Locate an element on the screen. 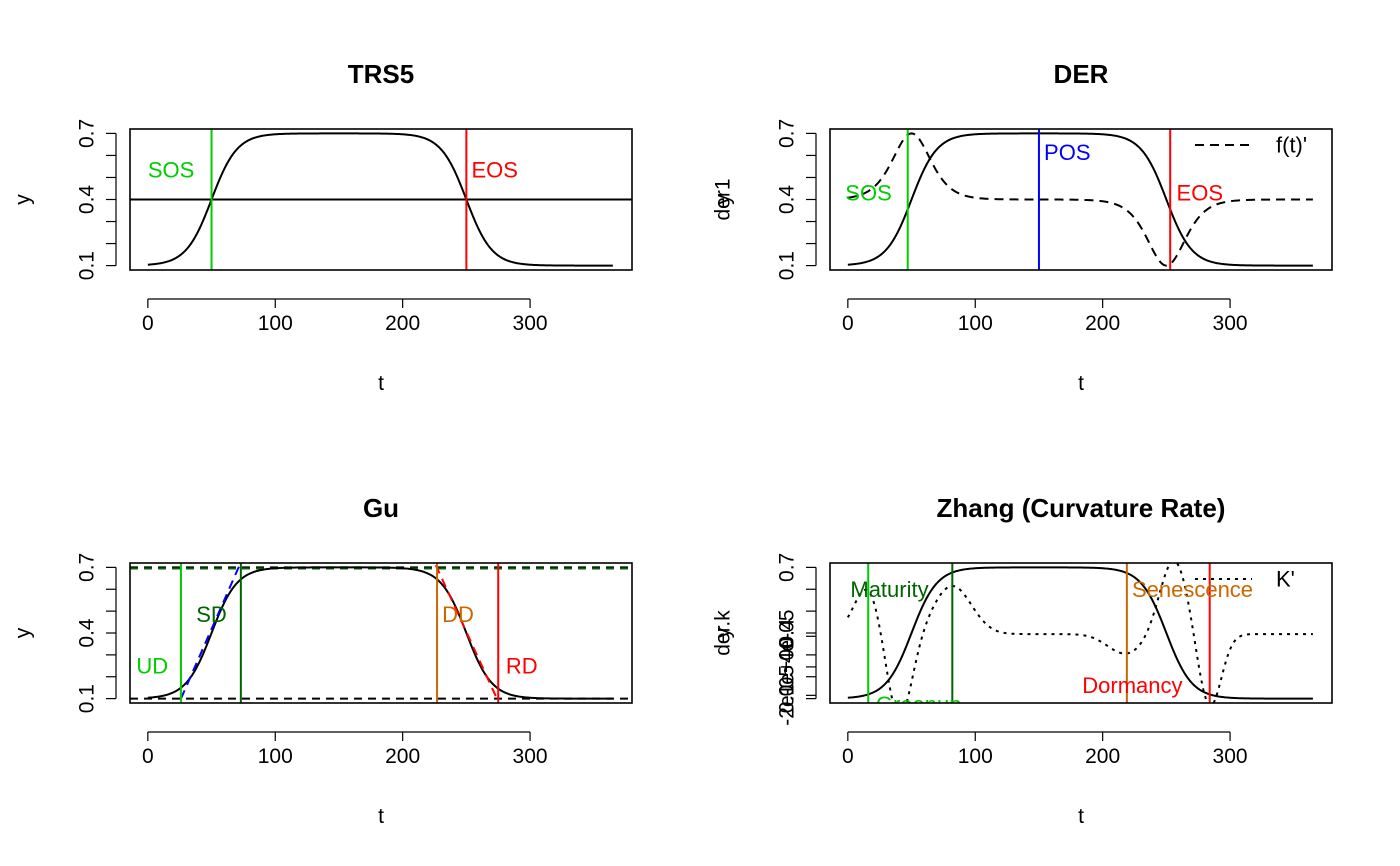  legend-entry: f(t)' is located at coordinates (1291, 145).